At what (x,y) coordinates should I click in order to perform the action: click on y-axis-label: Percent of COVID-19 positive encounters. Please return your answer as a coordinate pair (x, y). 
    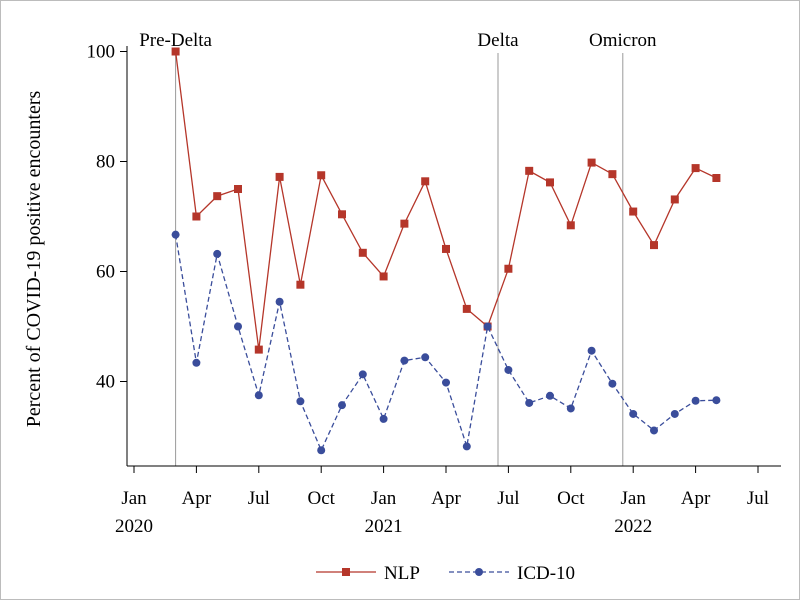
    Looking at the image, I should click on (34, 258).